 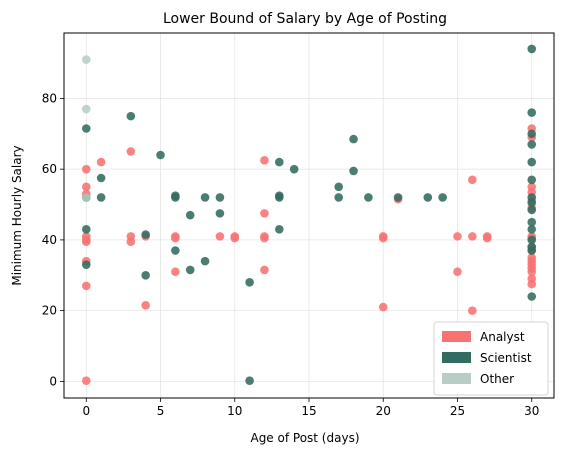 I want to click on legend-swatch-analyst, so click(x=456, y=336).